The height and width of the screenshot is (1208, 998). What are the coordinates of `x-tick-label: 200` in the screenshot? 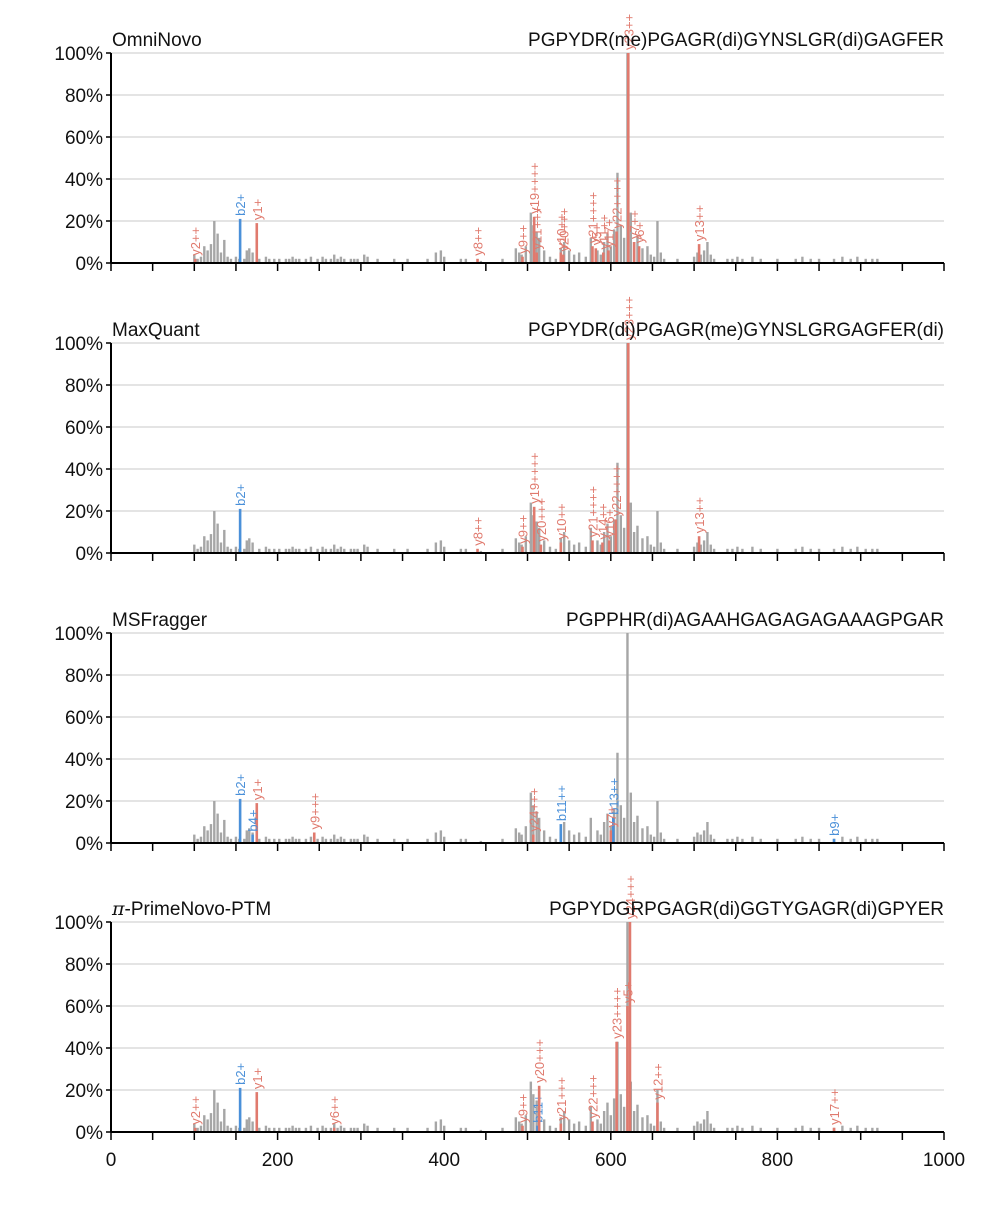 It's located at (278, 1160).